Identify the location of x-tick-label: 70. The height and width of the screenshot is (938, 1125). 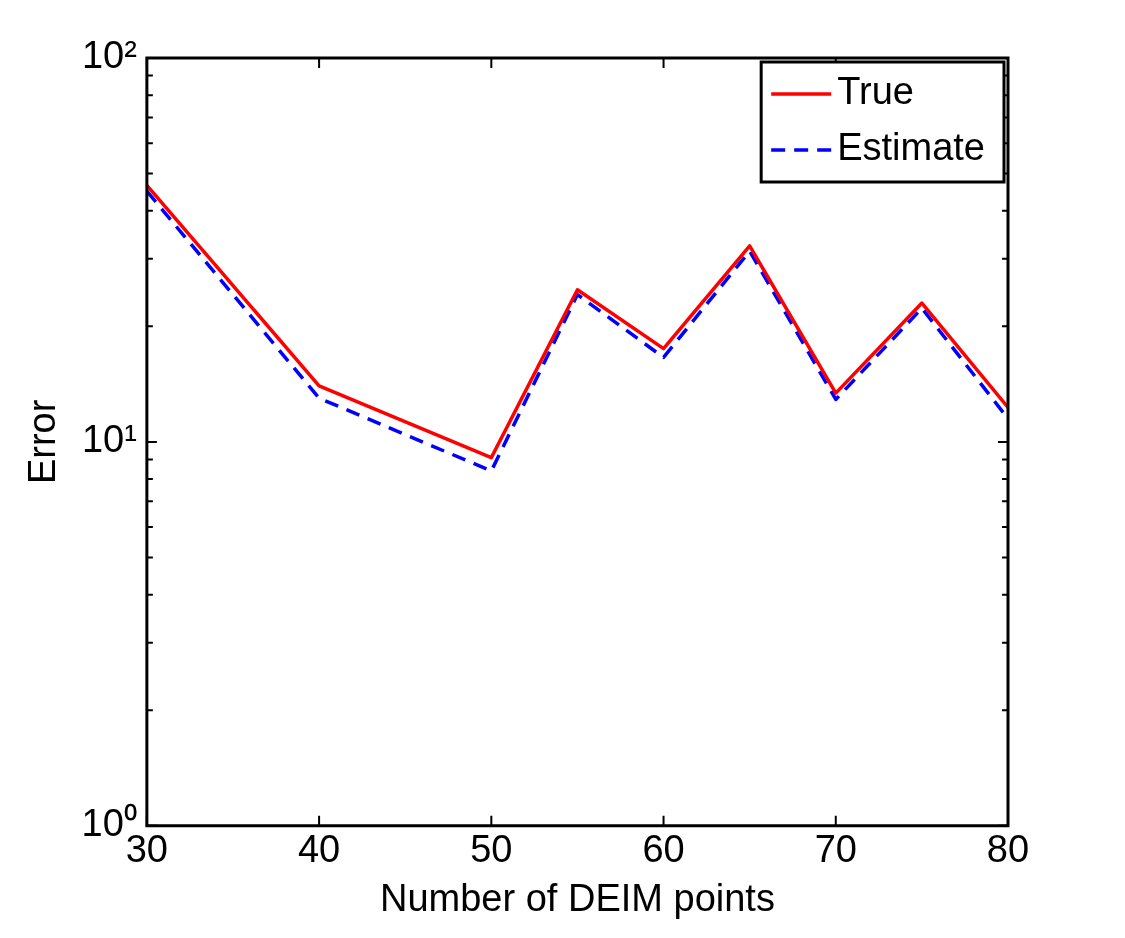
(835, 849).